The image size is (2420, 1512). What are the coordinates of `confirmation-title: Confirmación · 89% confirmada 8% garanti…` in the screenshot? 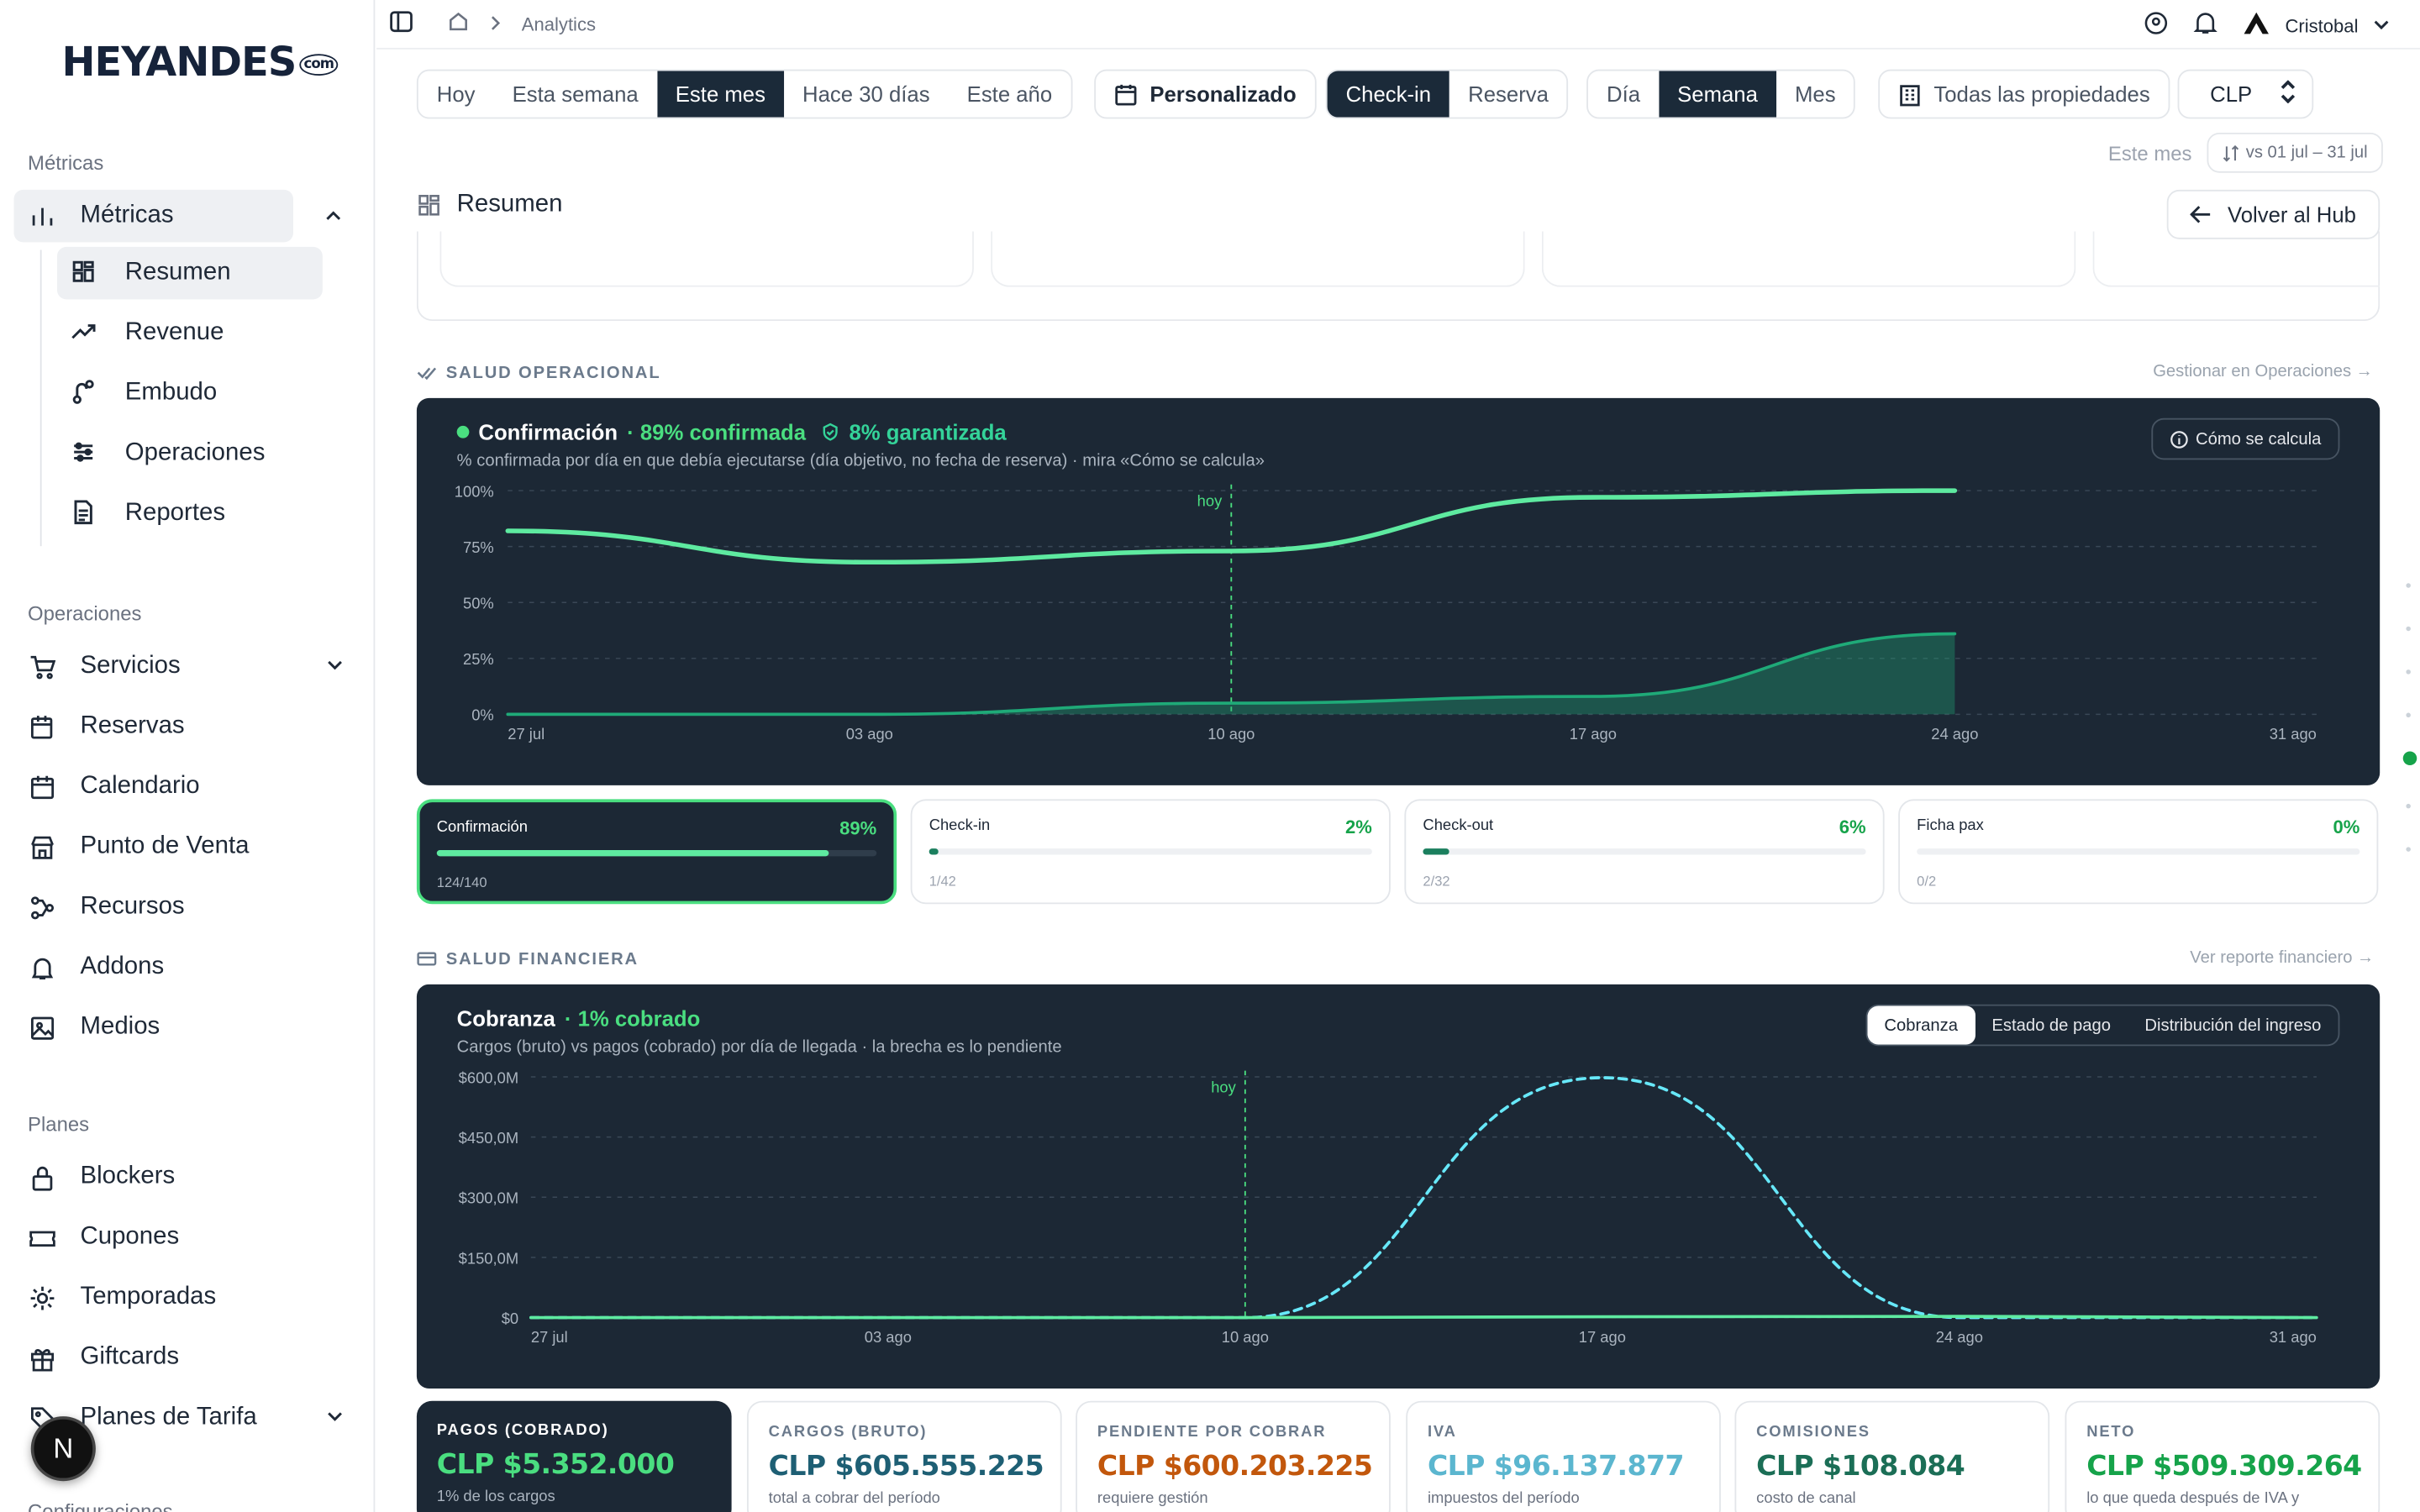 It's located at (732, 431).